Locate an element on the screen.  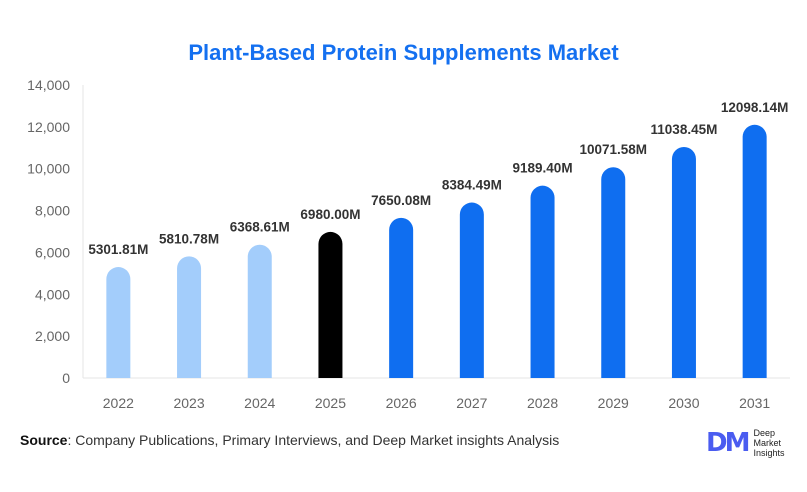
bar-2026 is located at coordinates (401, 297).